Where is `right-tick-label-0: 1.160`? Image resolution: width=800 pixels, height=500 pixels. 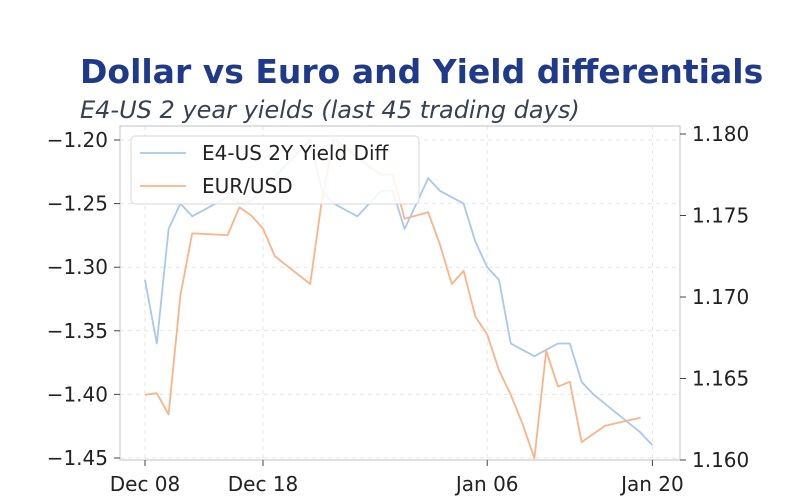 right-tick-label-0: 1.160 is located at coordinates (720, 460).